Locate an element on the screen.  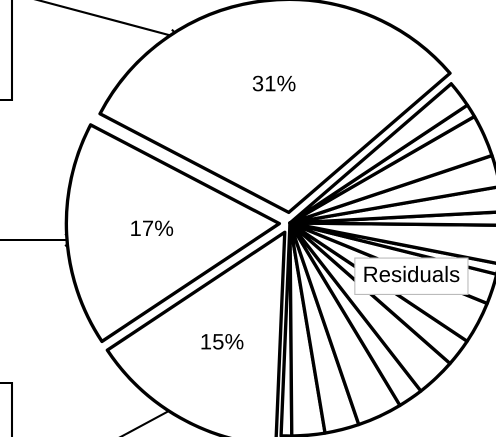
data-label: 15% is located at coordinates (222, 342).